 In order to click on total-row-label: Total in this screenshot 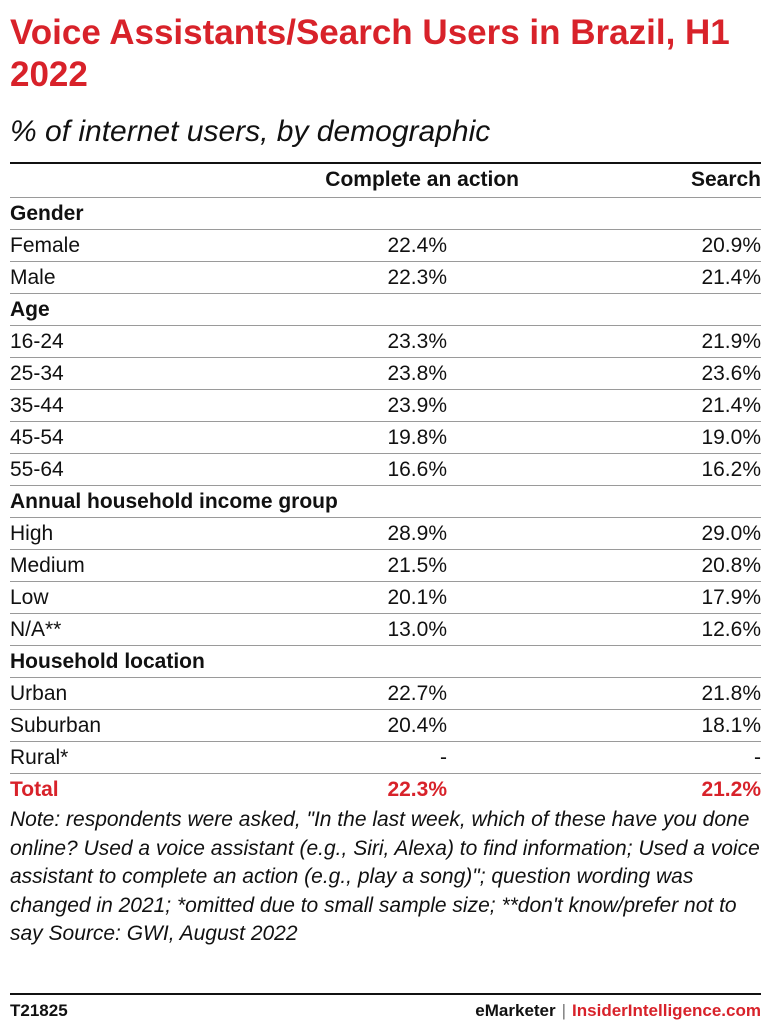, I will do `click(34, 789)`.